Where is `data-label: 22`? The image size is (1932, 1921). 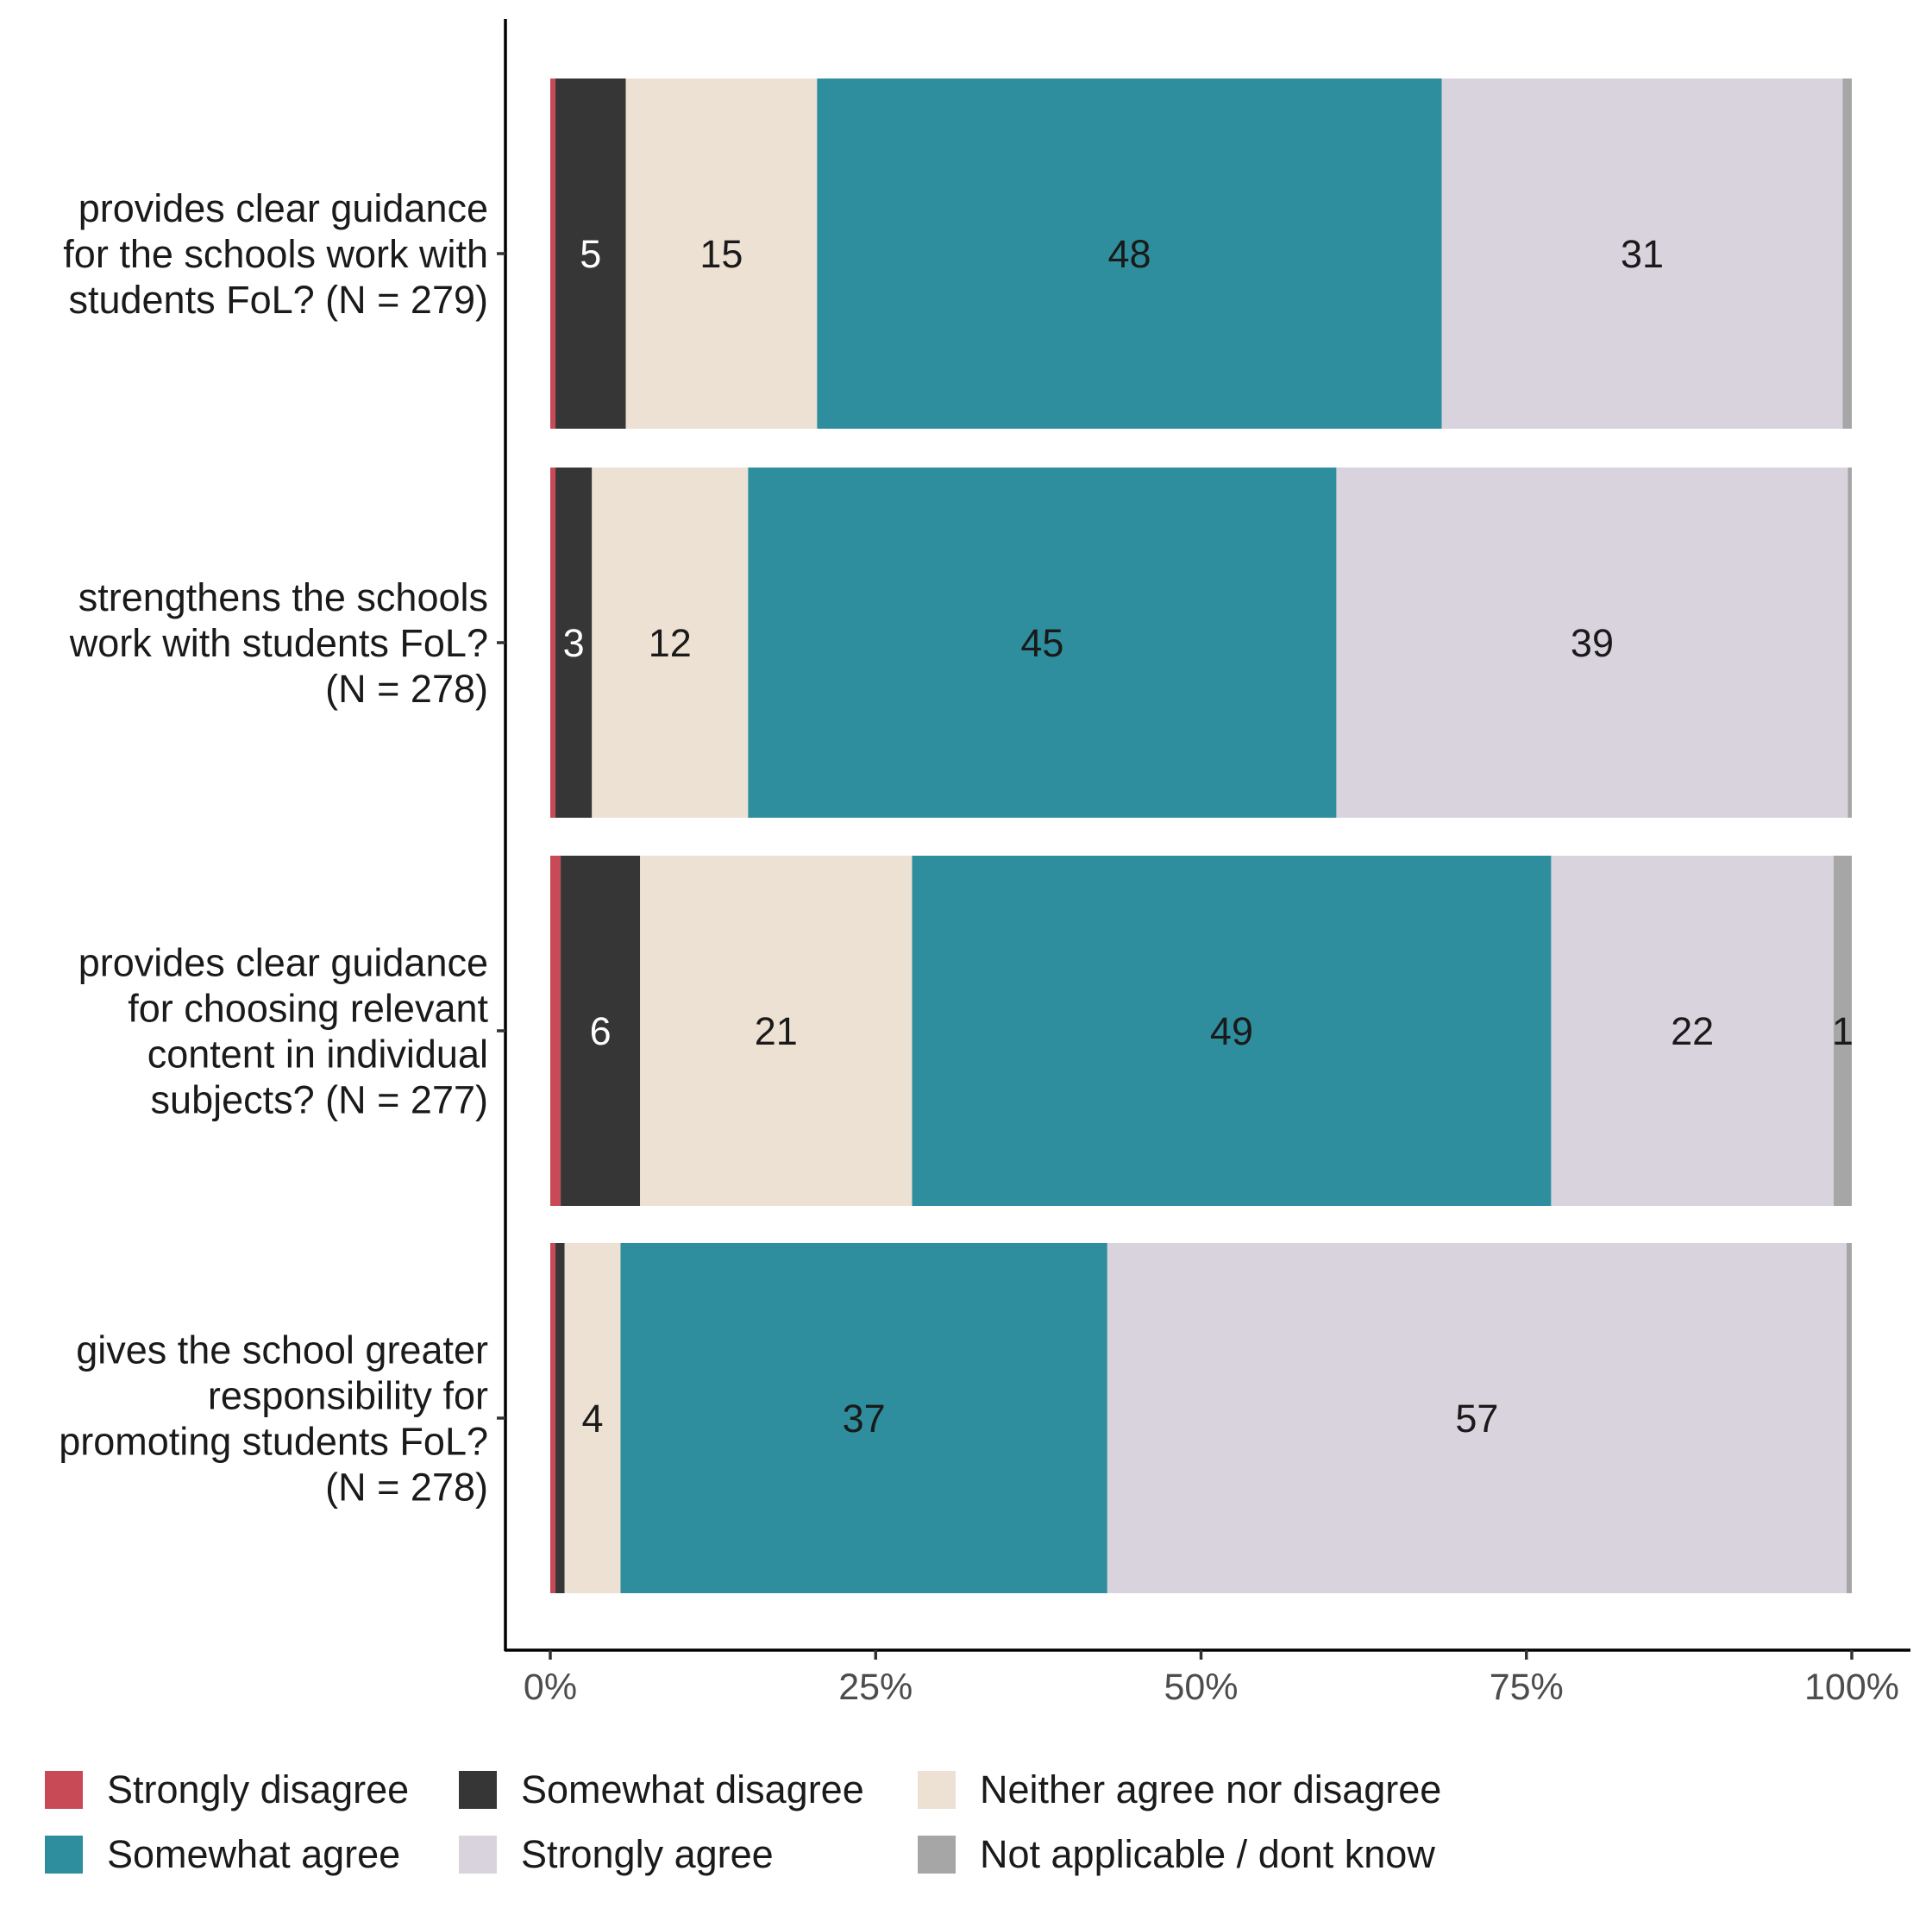 data-label: 22 is located at coordinates (1693, 1031).